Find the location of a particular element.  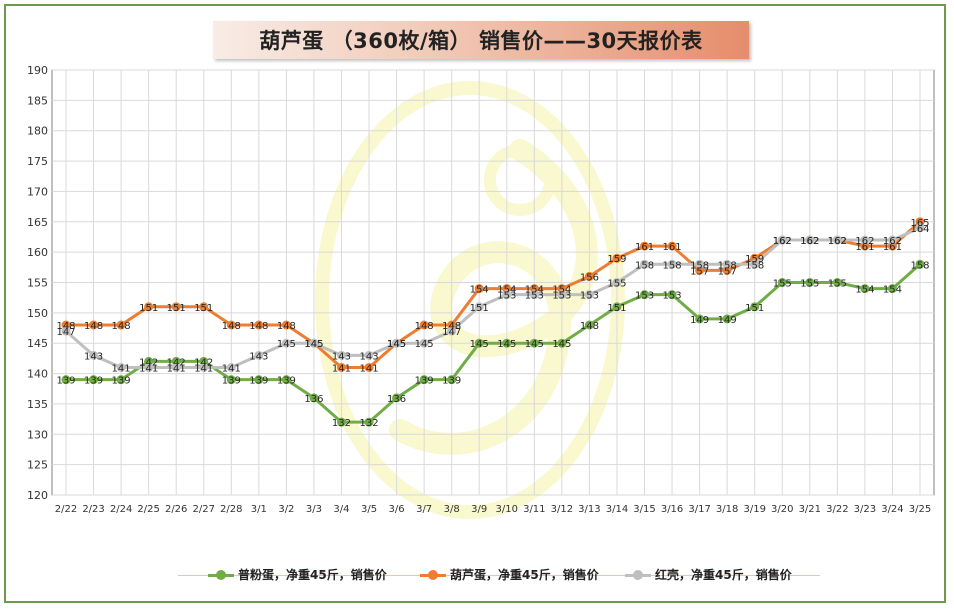

y-tick-label: 135 is located at coordinates (37, 404).